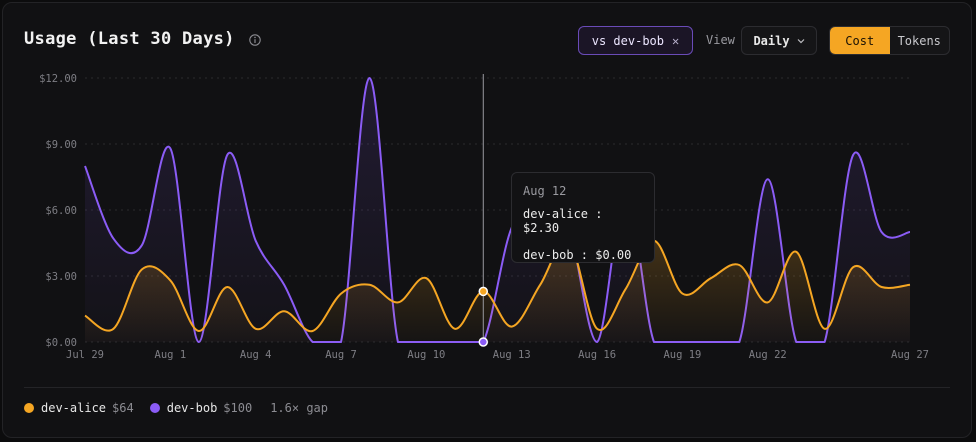  What do you see at coordinates (563, 221) in the screenshot?
I see `tooltip-row-alice: dev-alice : $2.30` at bounding box center [563, 221].